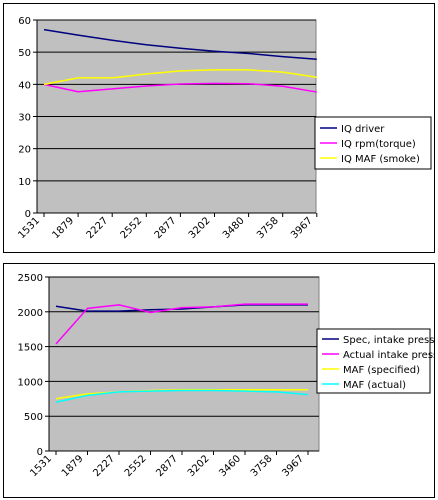 The width and height of the screenshot is (438, 500). What do you see at coordinates (388, 355) in the screenshot?
I see `legend-label: Actual intake press` at bounding box center [388, 355].